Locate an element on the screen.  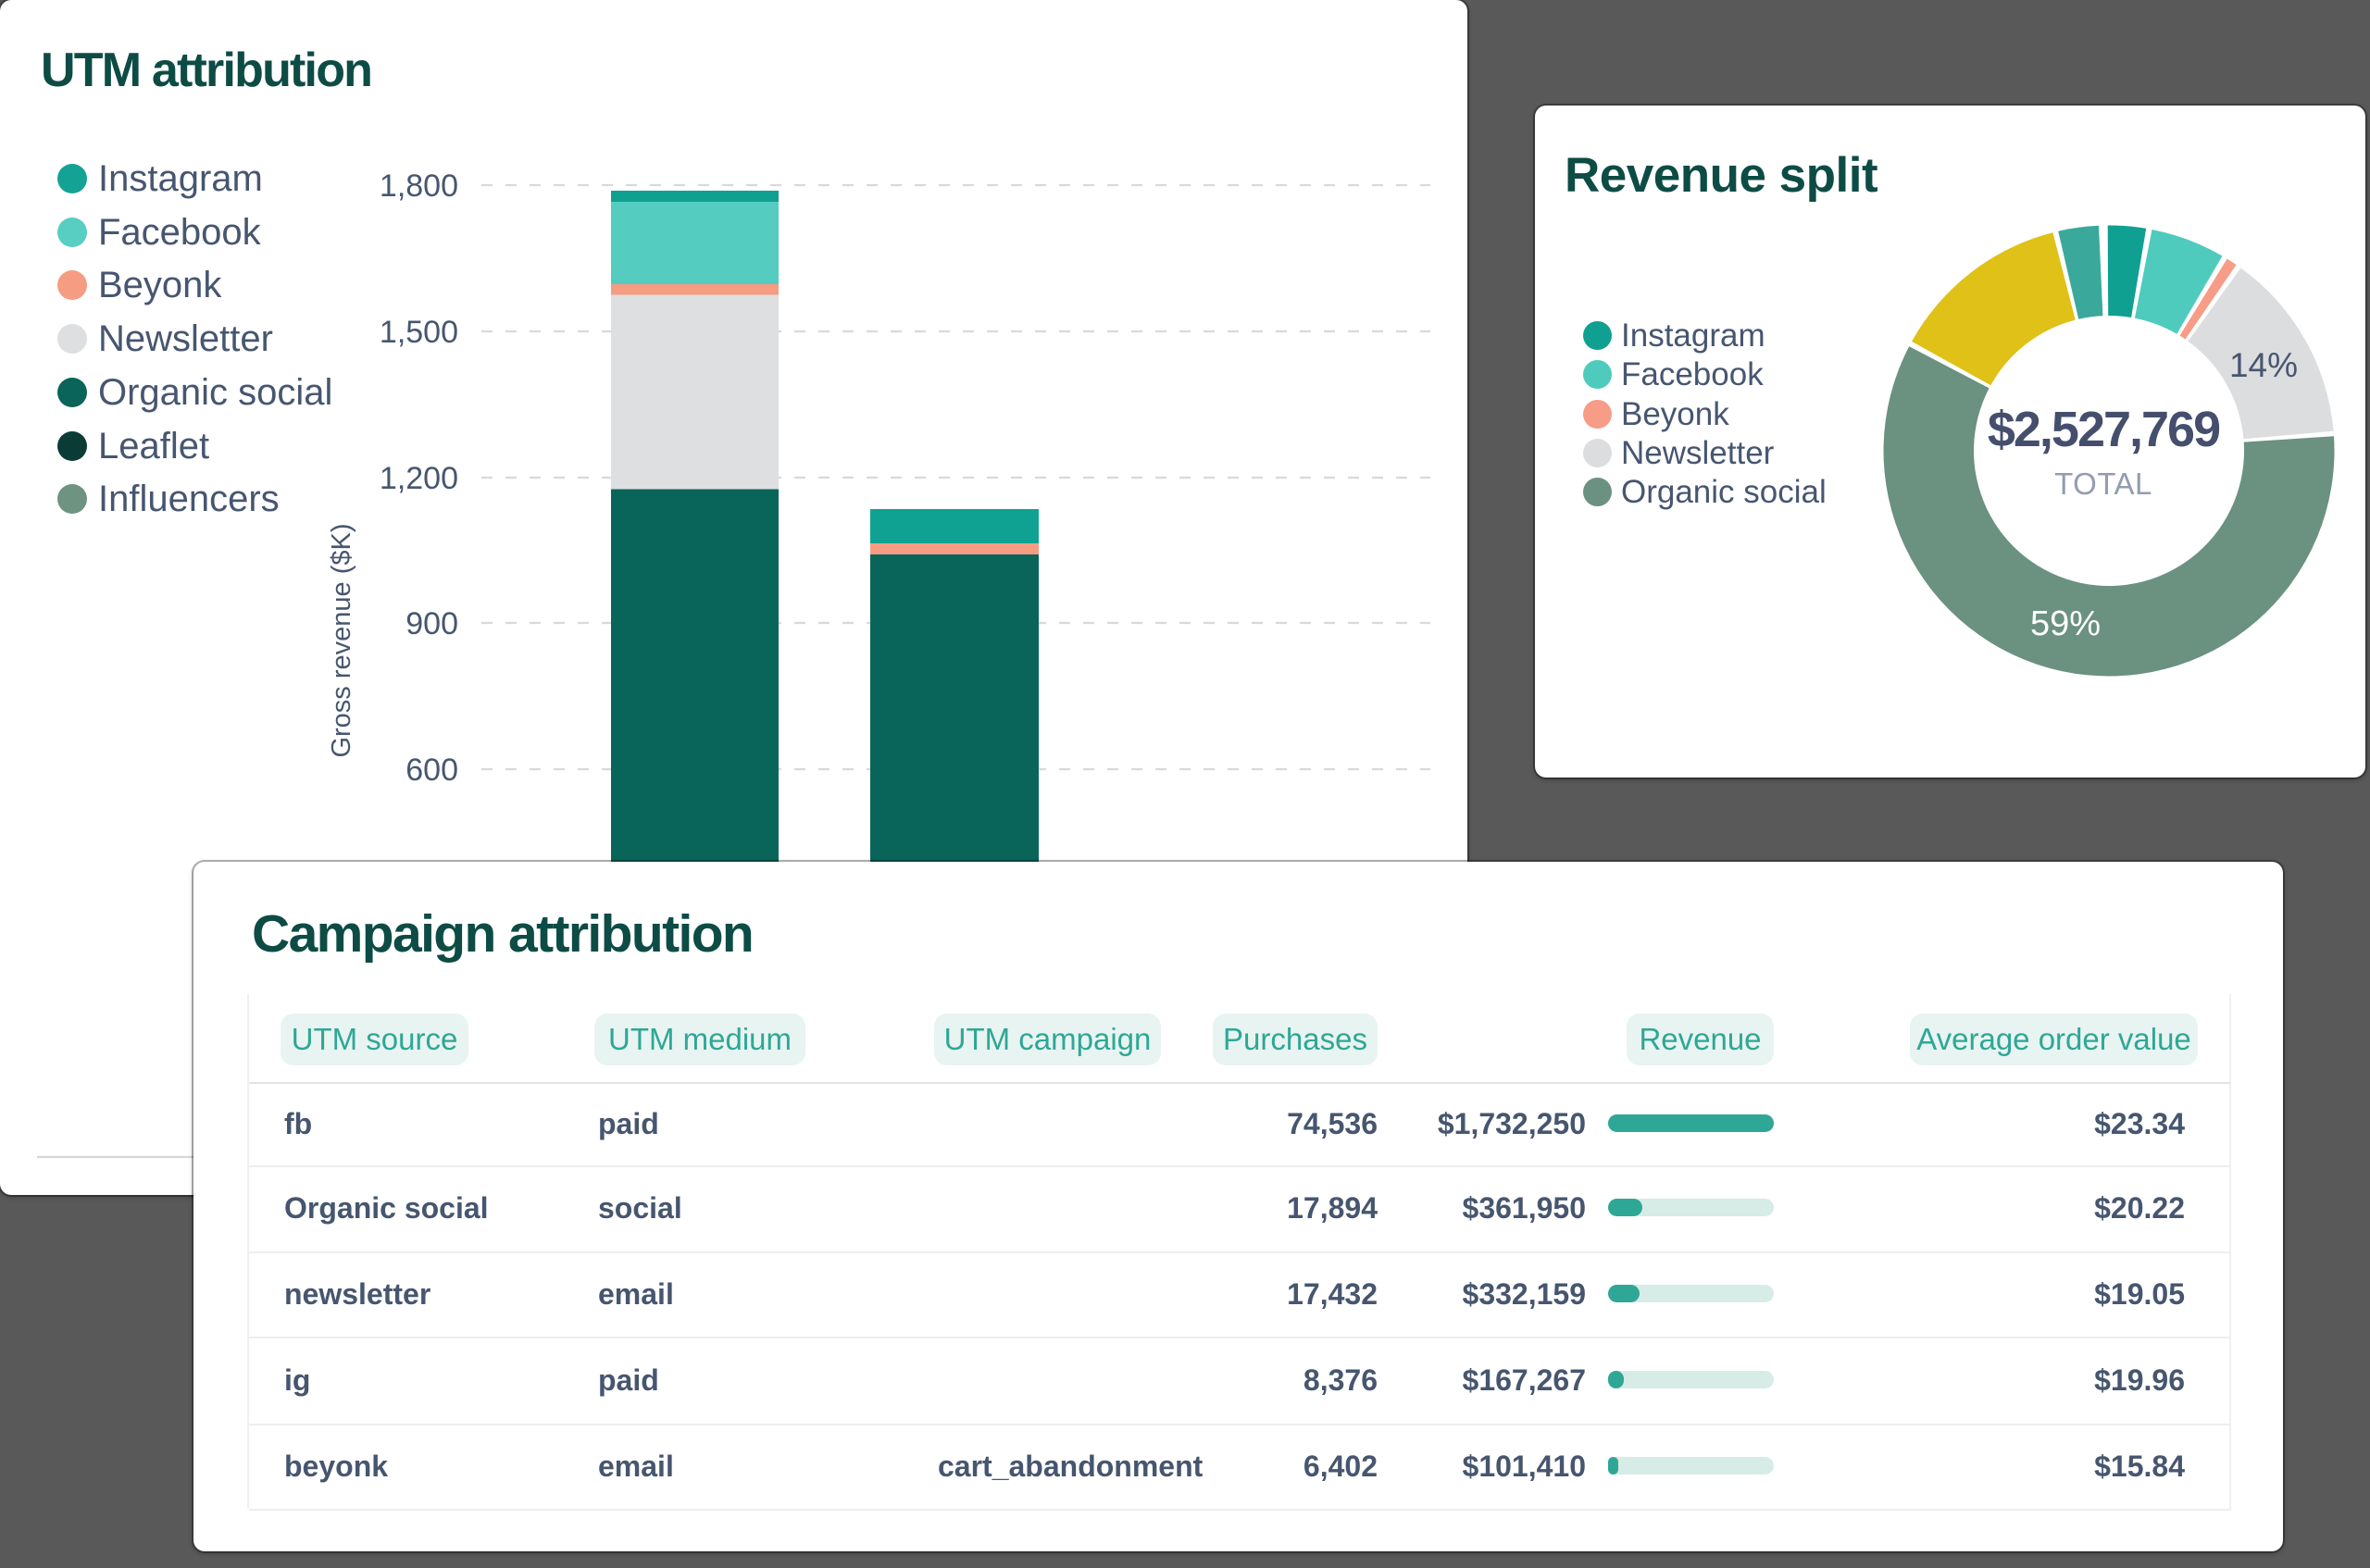
svg-text: 600 is located at coordinates (431, 770).